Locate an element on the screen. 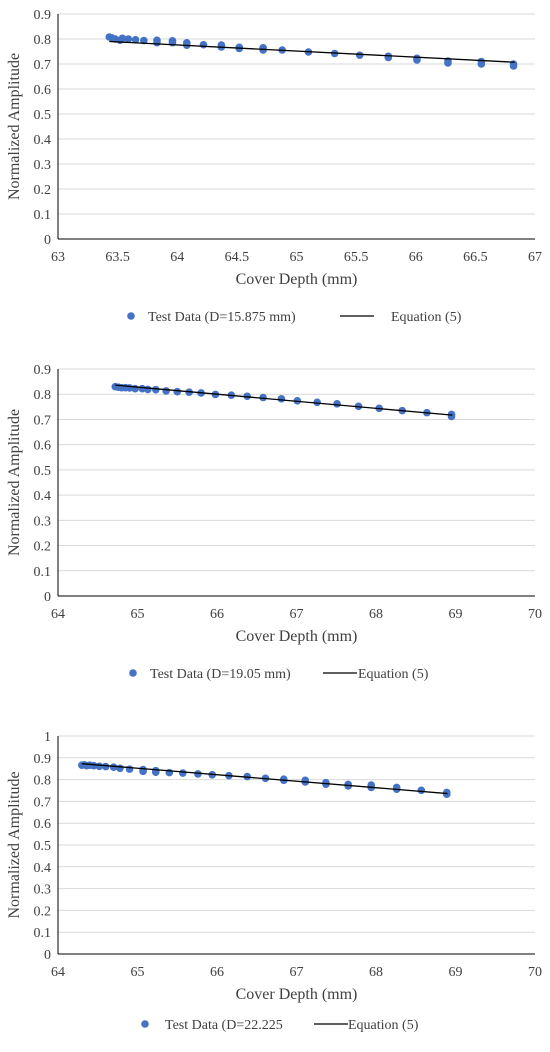 The height and width of the screenshot is (1052, 550). x-tick-label: 63 is located at coordinates (58, 257).